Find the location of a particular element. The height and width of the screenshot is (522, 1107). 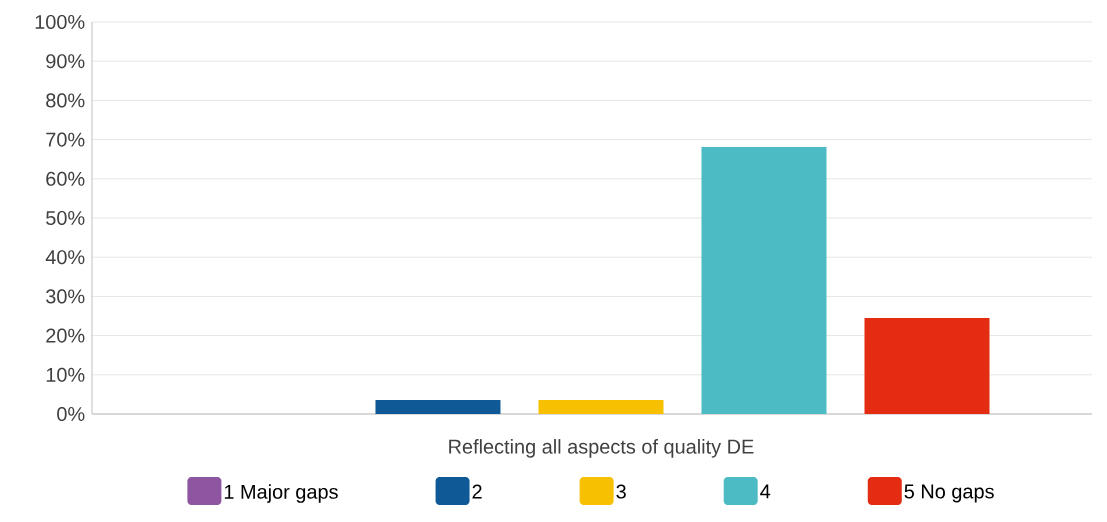

y-tick-label: 70% is located at coordinates (65, 139).